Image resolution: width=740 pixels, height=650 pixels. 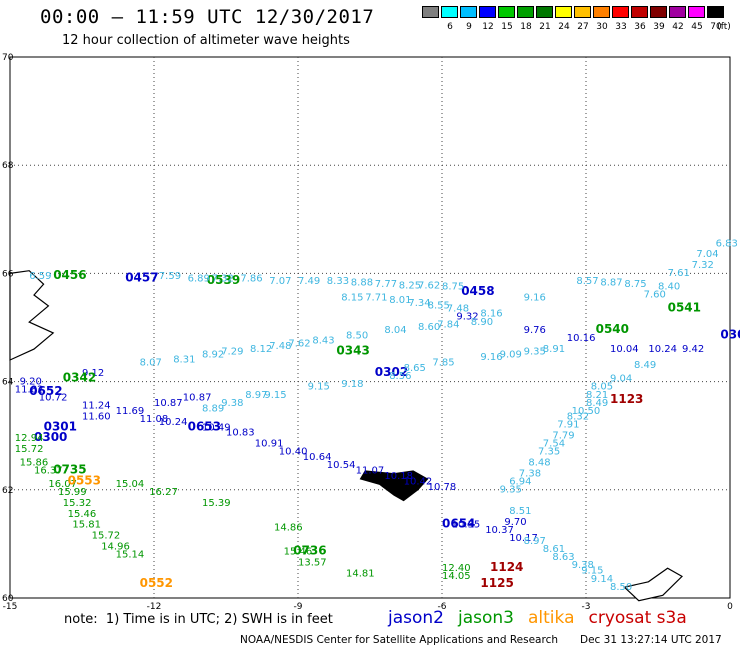 I want to click on x-tick-label: -9, so click(x=298, y=607).